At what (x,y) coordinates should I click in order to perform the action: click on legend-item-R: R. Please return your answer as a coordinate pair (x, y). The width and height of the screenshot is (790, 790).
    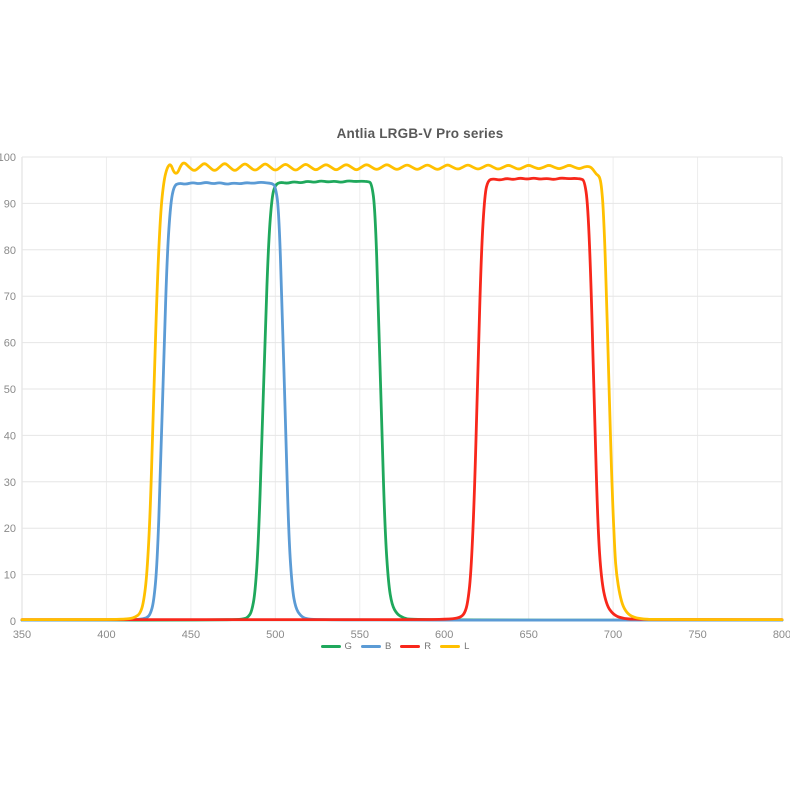
    Looking at the image, I should click on (415, 647).